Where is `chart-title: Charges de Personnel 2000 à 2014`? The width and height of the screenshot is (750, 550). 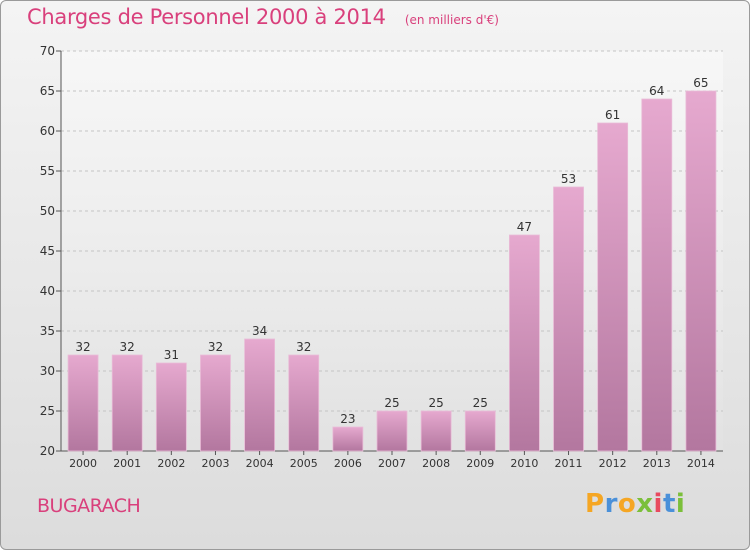 chart-title: Charges de Personnel 2000 à 2014 is located at coordinates (206, 17).